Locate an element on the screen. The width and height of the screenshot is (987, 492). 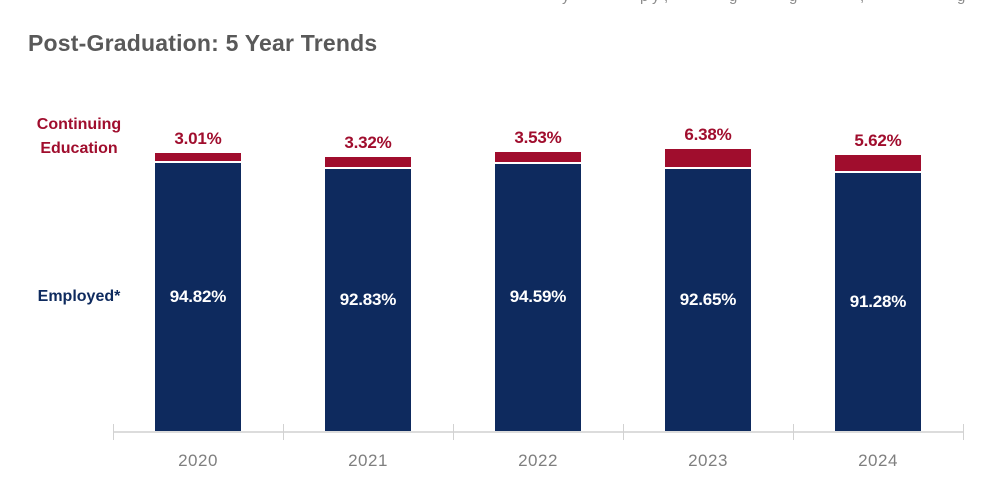
x-axis-label-2023: 2023 is located at coordinates (708, 460).